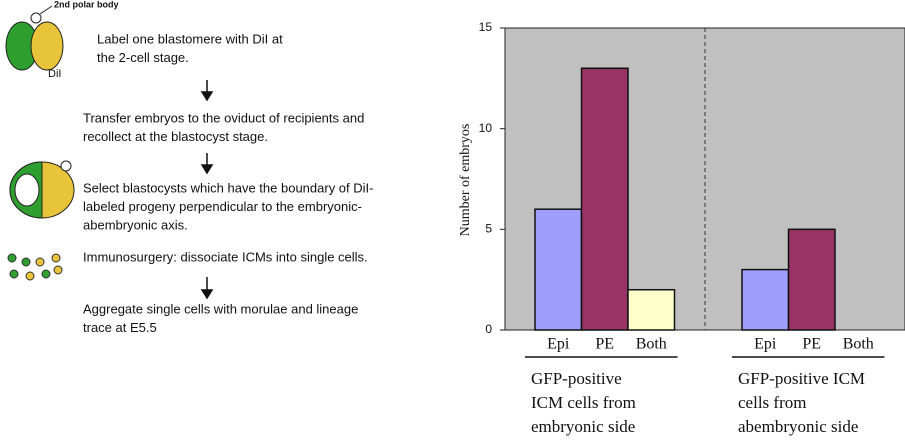 This screenshot has width=905, height=443. I want to click on y-tick-label: 5, so click(488, 229).